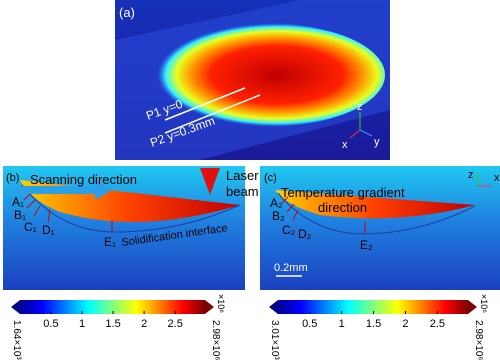 The image size is (500, 361). Describe the element at coordinates (278, 216) in the screenshot. I see `point-label: B₂` at that location.